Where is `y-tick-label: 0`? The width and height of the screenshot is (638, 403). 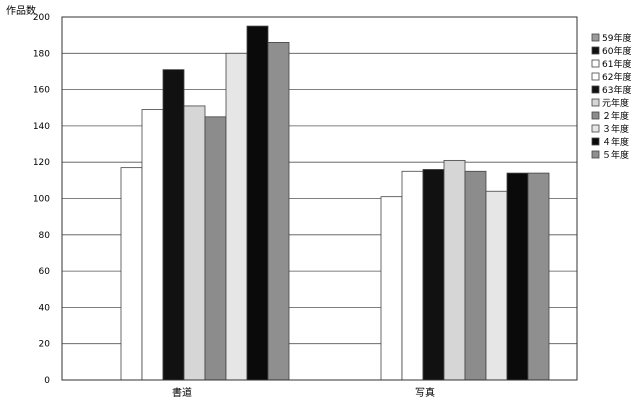
y-tick-label: 0 is located at coordinates (47, 381).